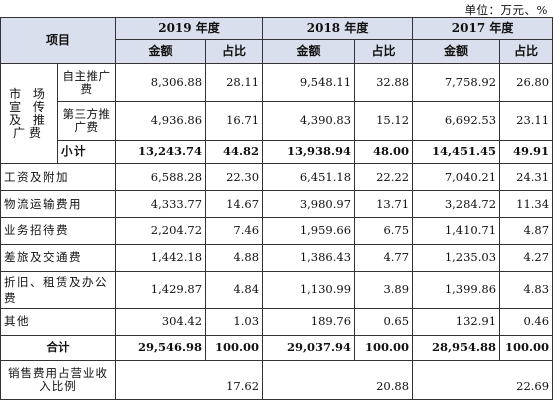 The image size is (554, 401). Describe the element at coordinates (309, 321) in the screenshot. I see `cell-value: 189.76` at that location.